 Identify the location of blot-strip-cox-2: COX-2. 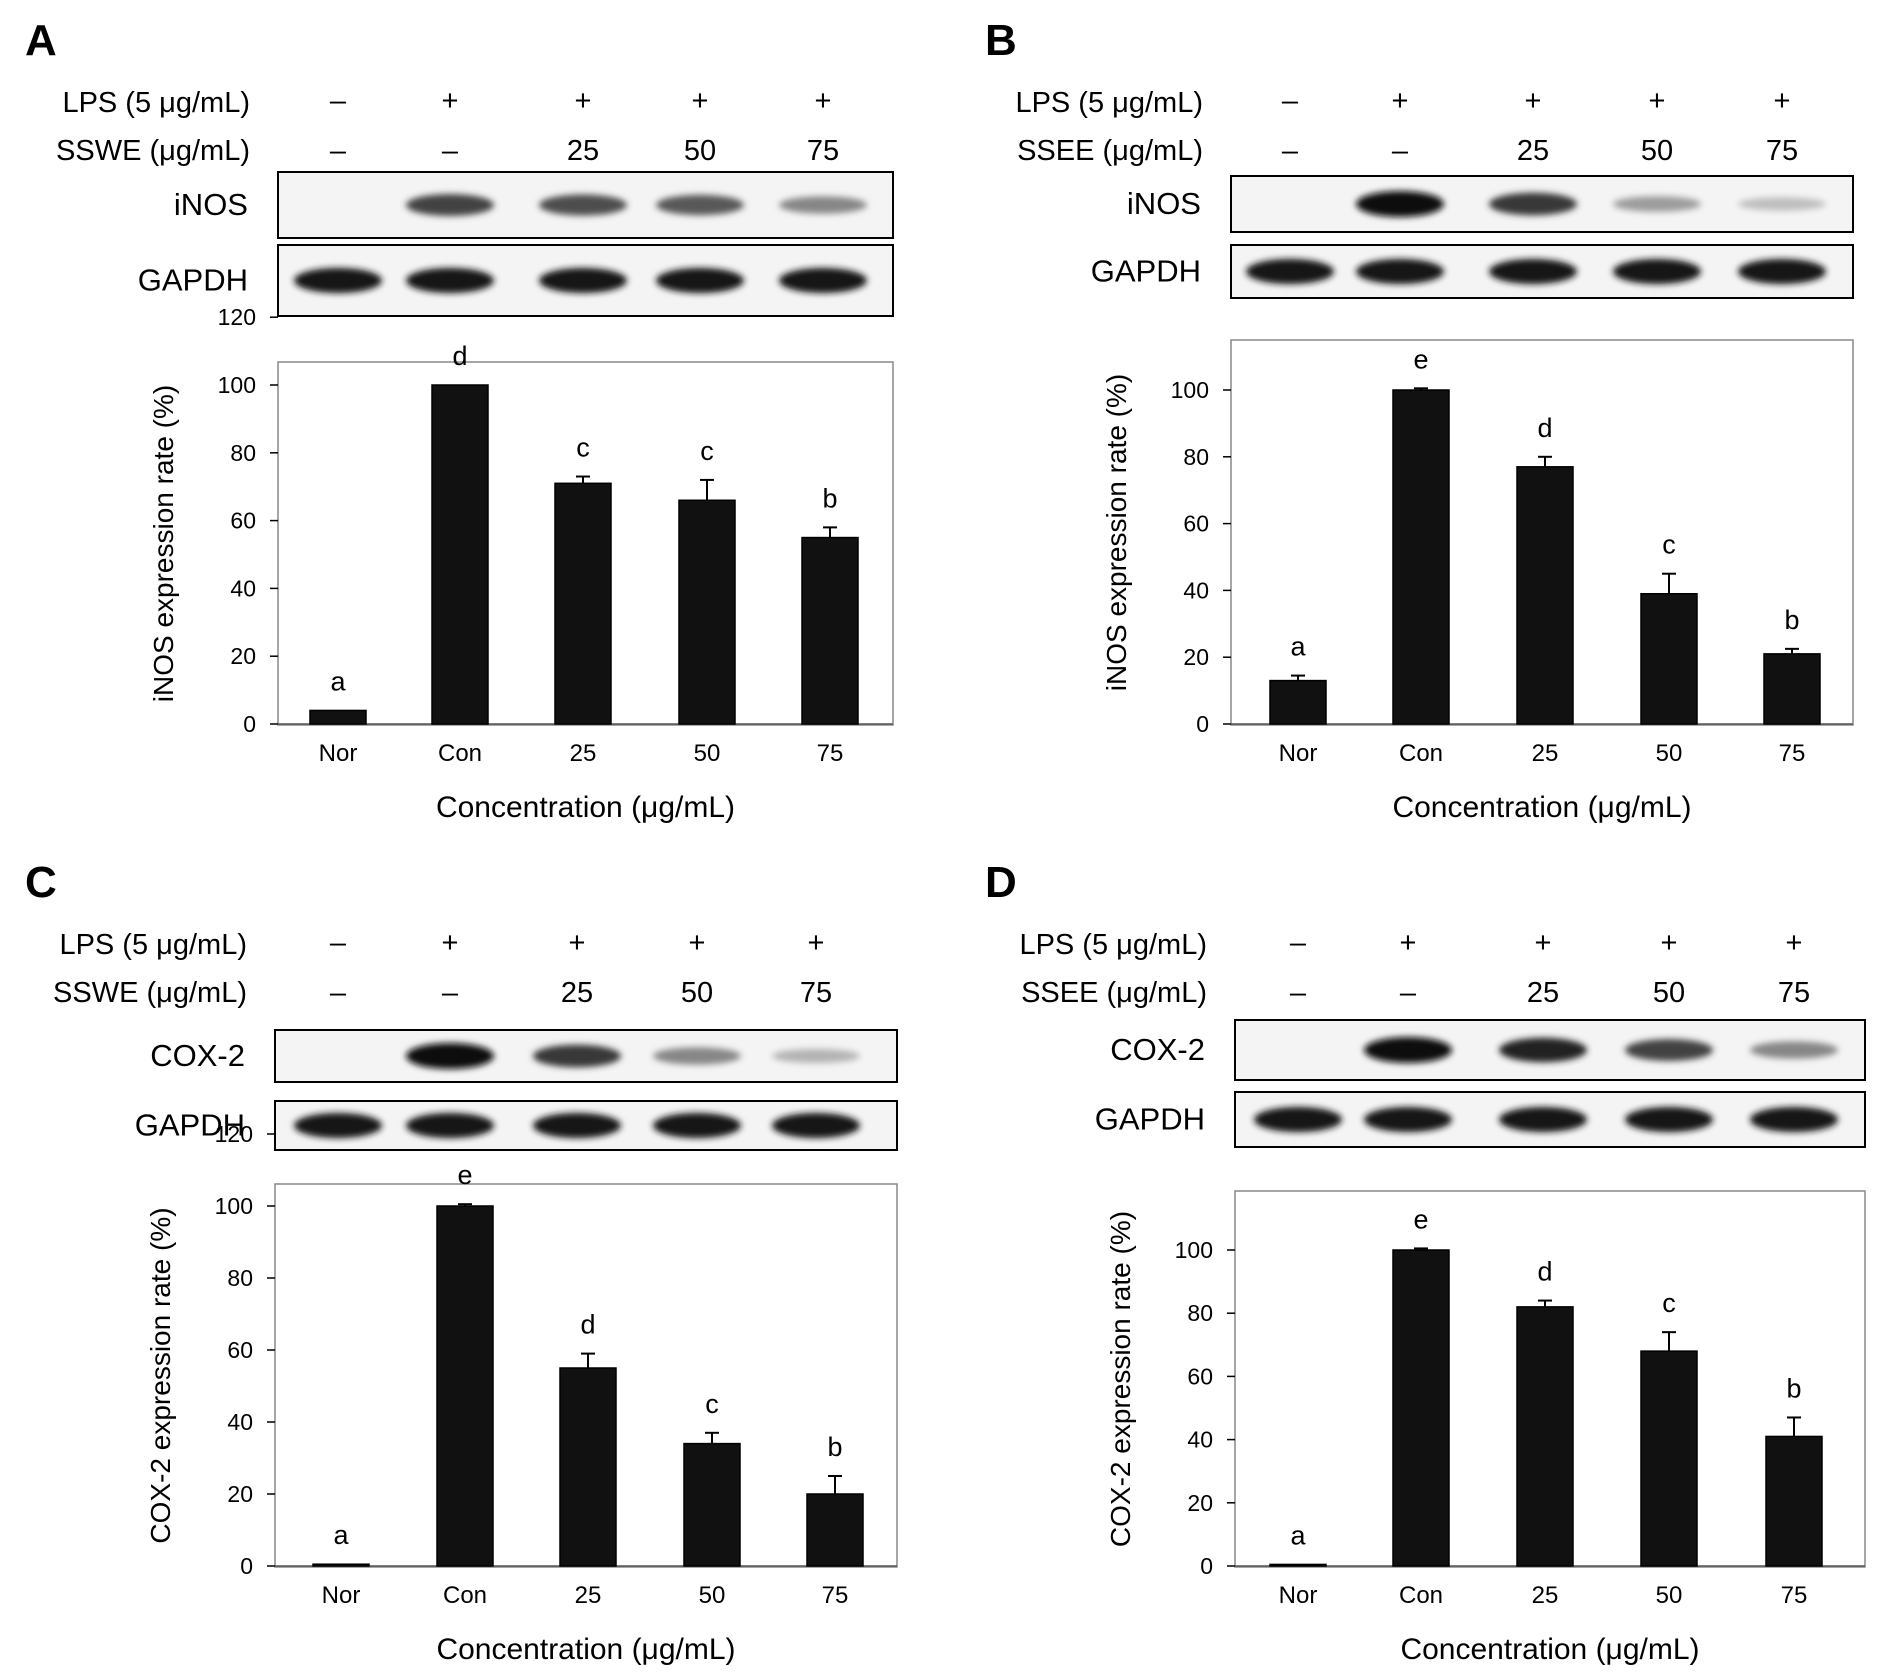
(524, 1056).